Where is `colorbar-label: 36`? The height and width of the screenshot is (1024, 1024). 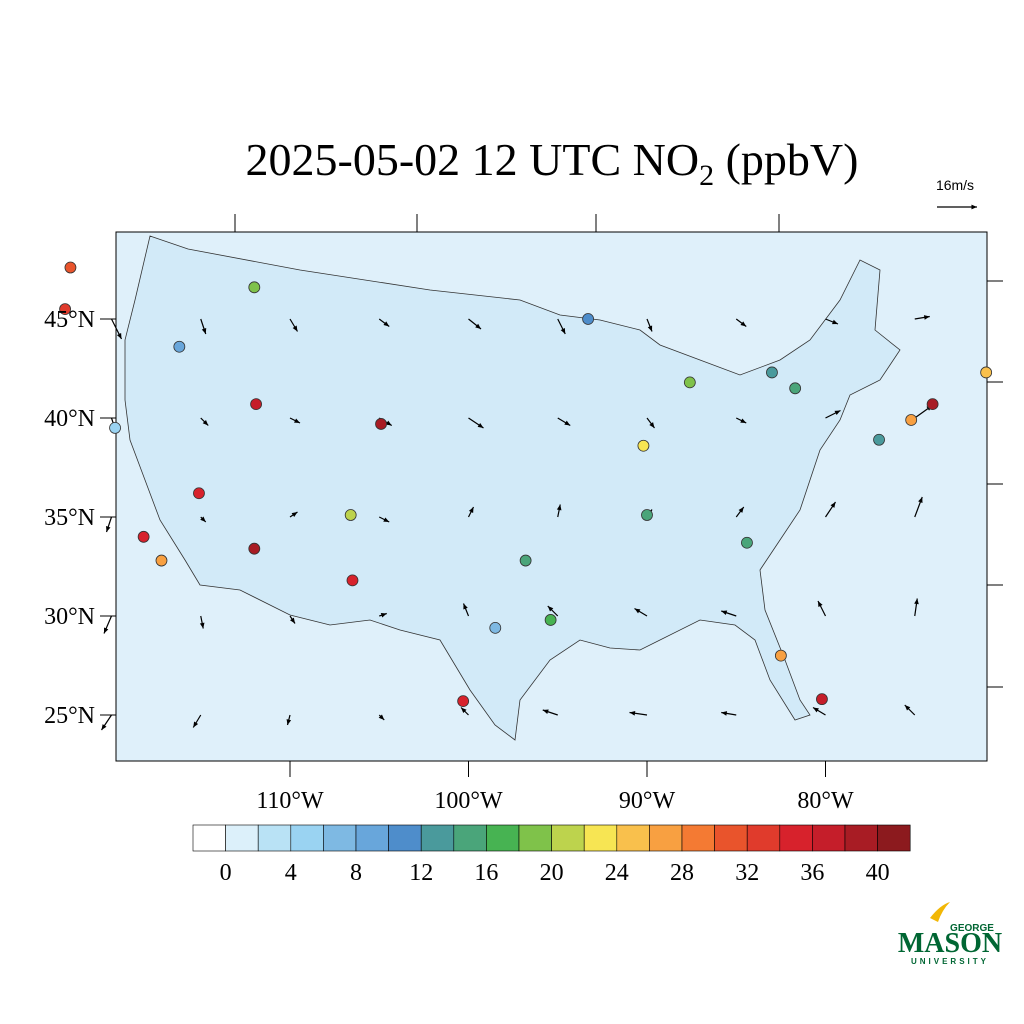 colorbar-label: 36 is located at coordinates (812, 873).